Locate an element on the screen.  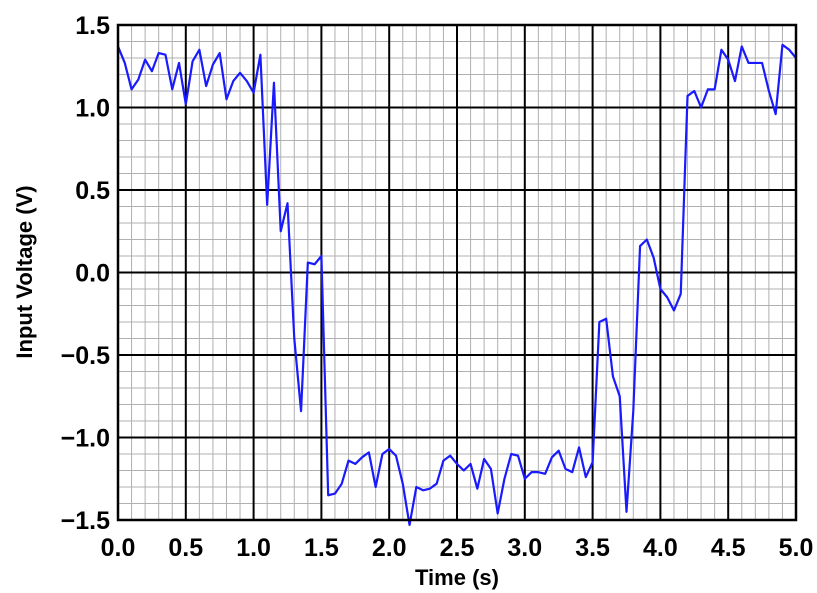
x-tick-label: 5.0 is located at coordinates (796, 548).